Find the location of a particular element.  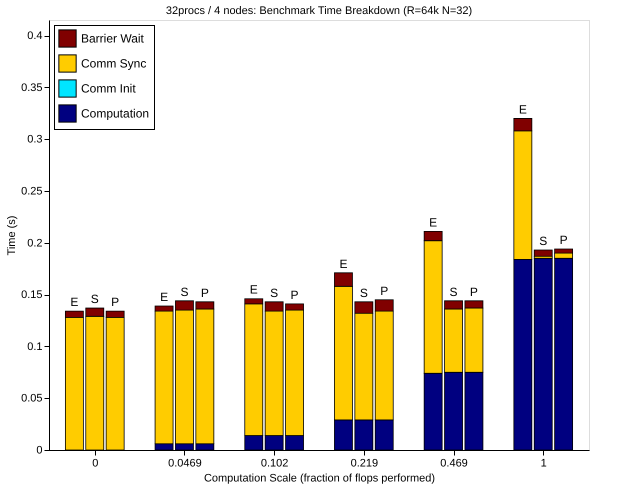

x-tick-label: 1 is located at coordinates (543, 464).